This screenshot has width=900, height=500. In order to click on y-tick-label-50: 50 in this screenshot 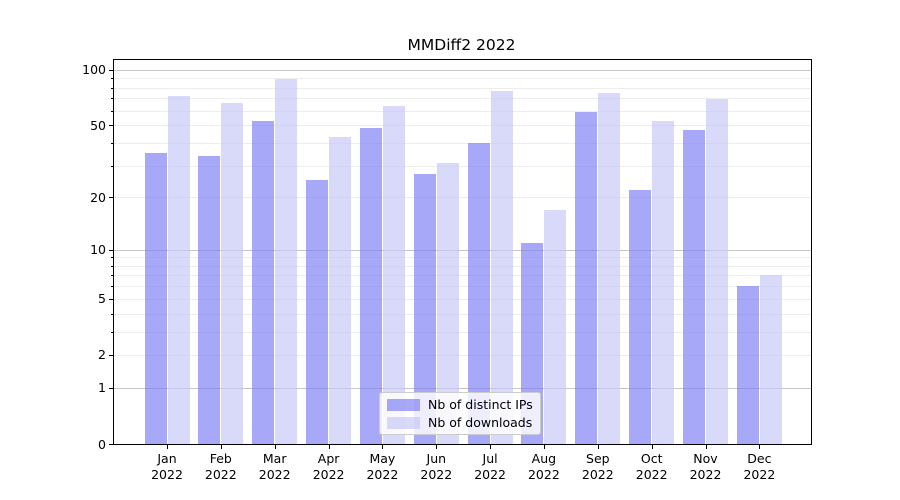, I will do `click(98, 125)`.